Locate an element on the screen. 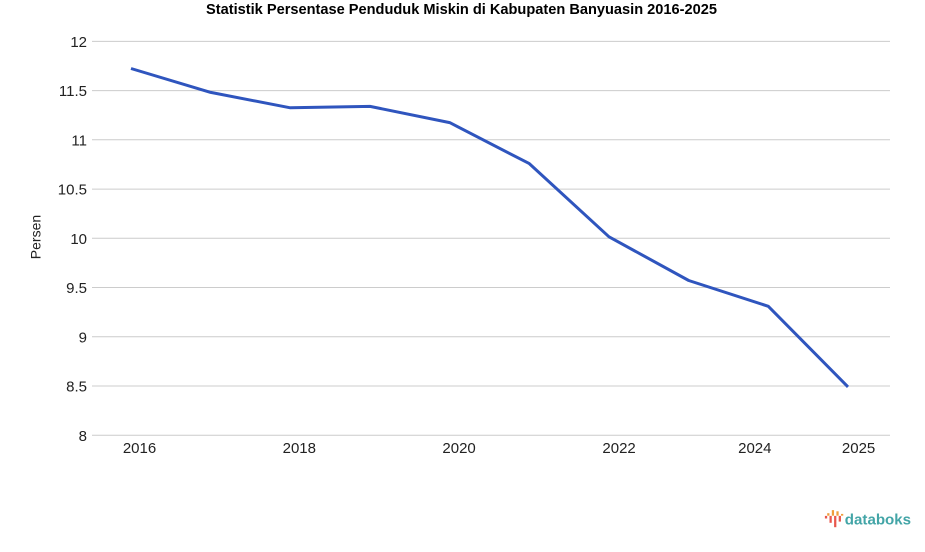 Image resolution: width=925 pixels, height=552 pixels. svg-text: 9.5 is located at coordinates (76, 288).